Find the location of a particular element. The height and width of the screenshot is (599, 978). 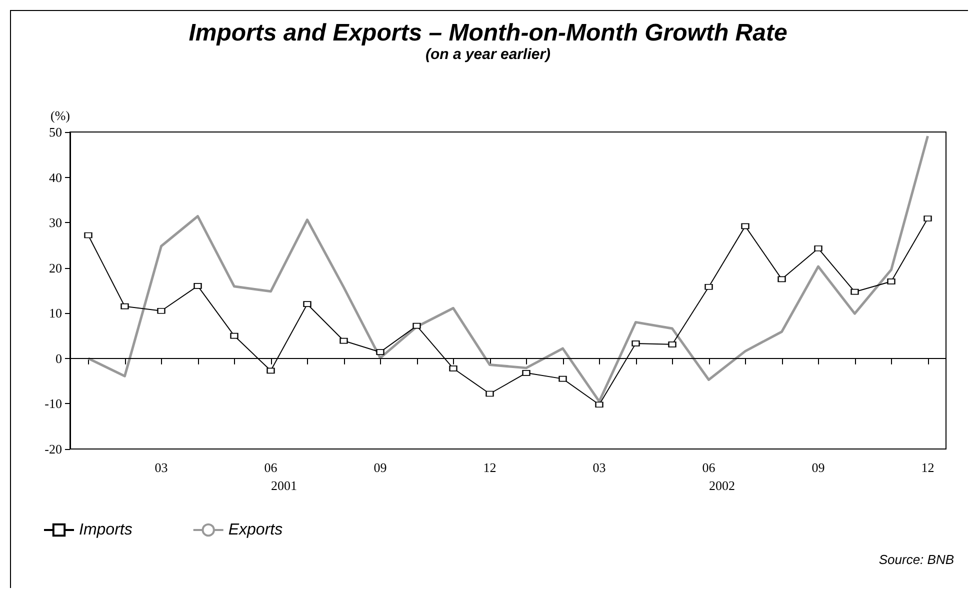

y-tick-label: 40 is located at coordinates (55, 177).